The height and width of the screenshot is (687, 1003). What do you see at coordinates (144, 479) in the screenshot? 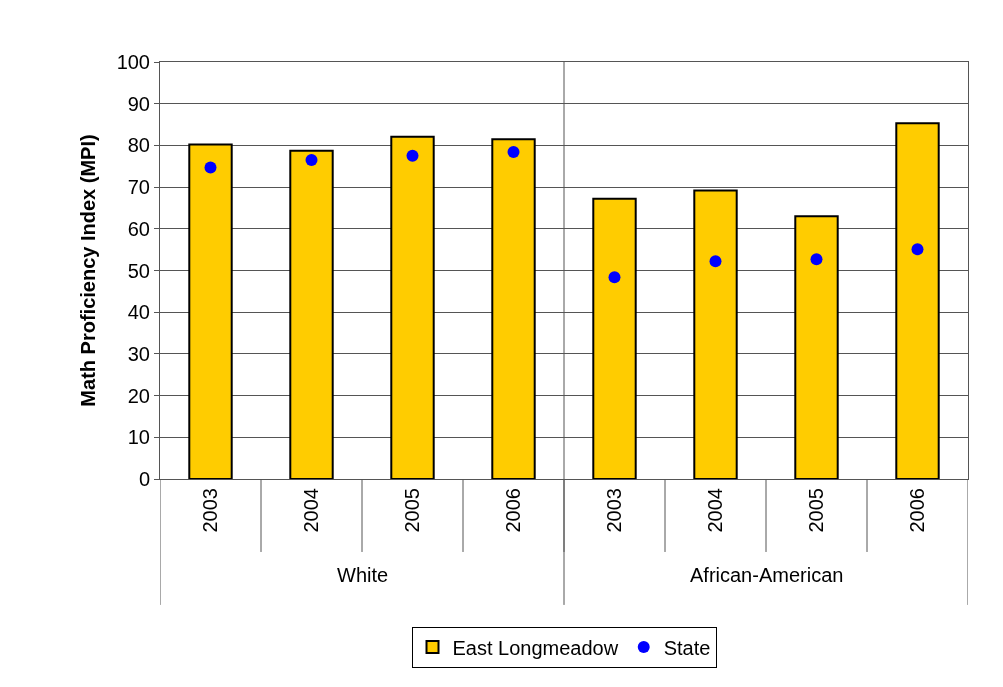
I see `y-tick-label: 0` at bounding box center [144, 479].